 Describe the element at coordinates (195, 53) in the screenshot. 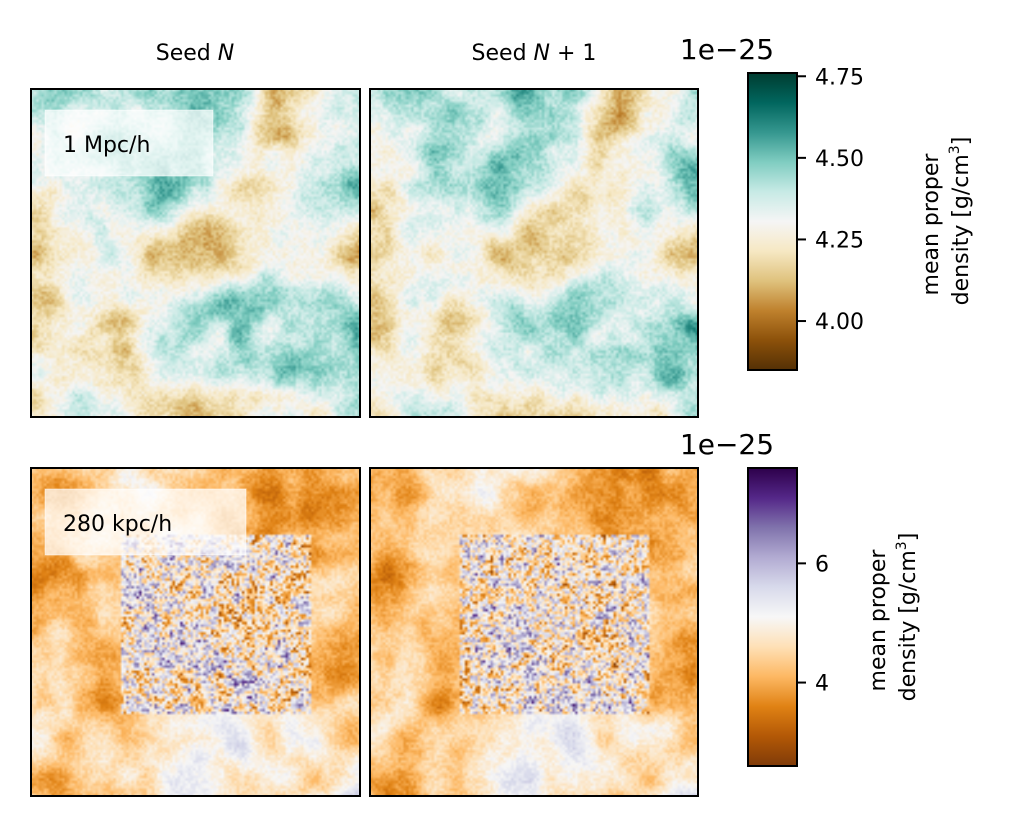

I see `column-title-seed-n: Seed N` at that location.